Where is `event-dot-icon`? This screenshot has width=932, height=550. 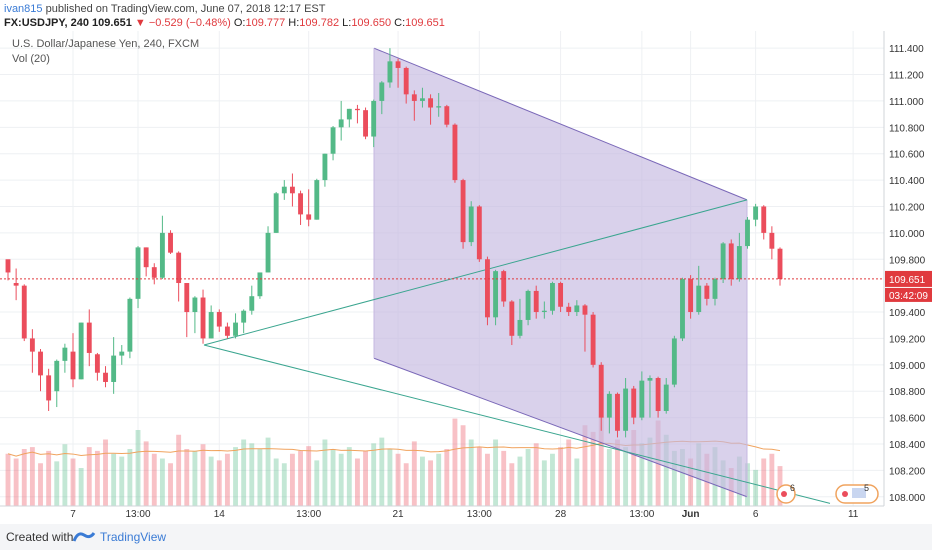 event-dot-icon is located at coordinates (784, 494).